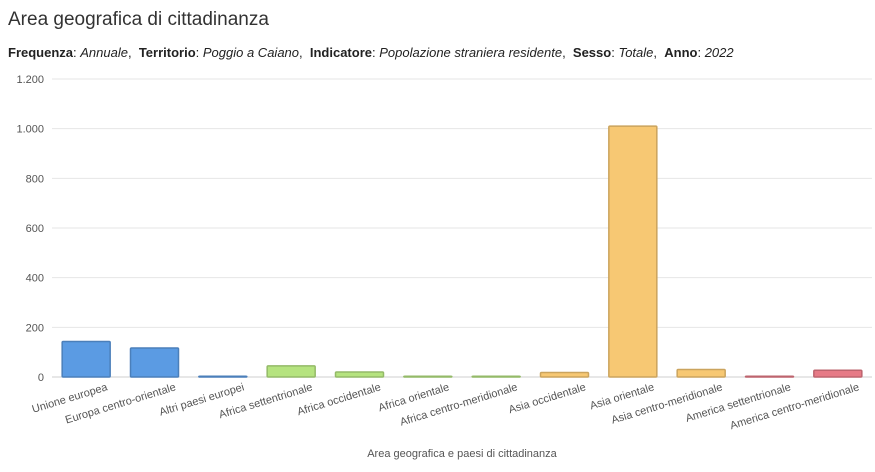 Image resolution: width=875 pixels, height=472 pixels. I want to click on filter-value: Annuale, so click(104, 52).